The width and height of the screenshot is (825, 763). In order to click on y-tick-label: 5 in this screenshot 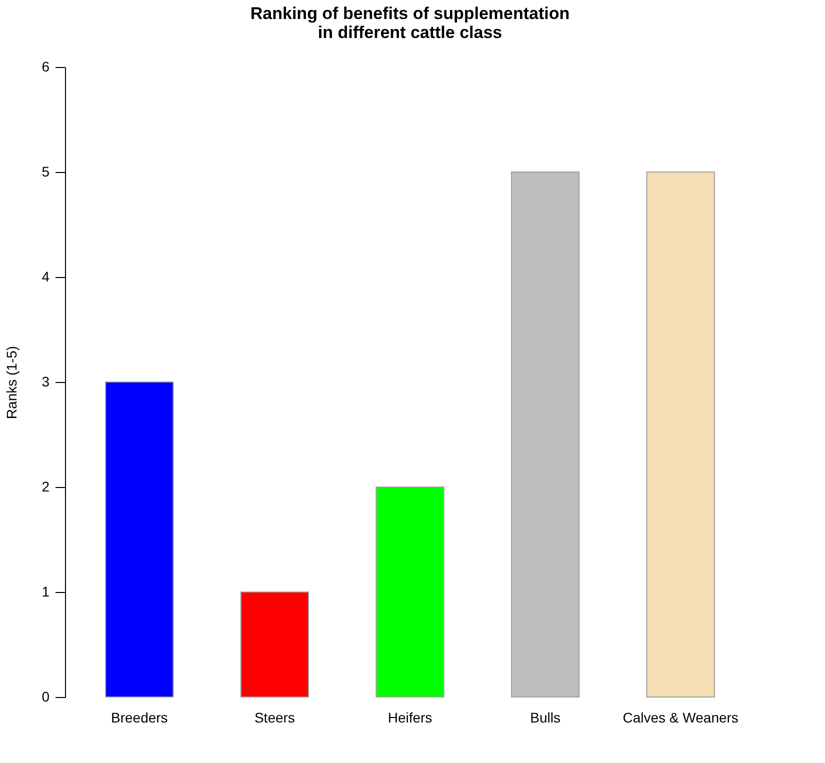, I will do `click(46, 172)`.